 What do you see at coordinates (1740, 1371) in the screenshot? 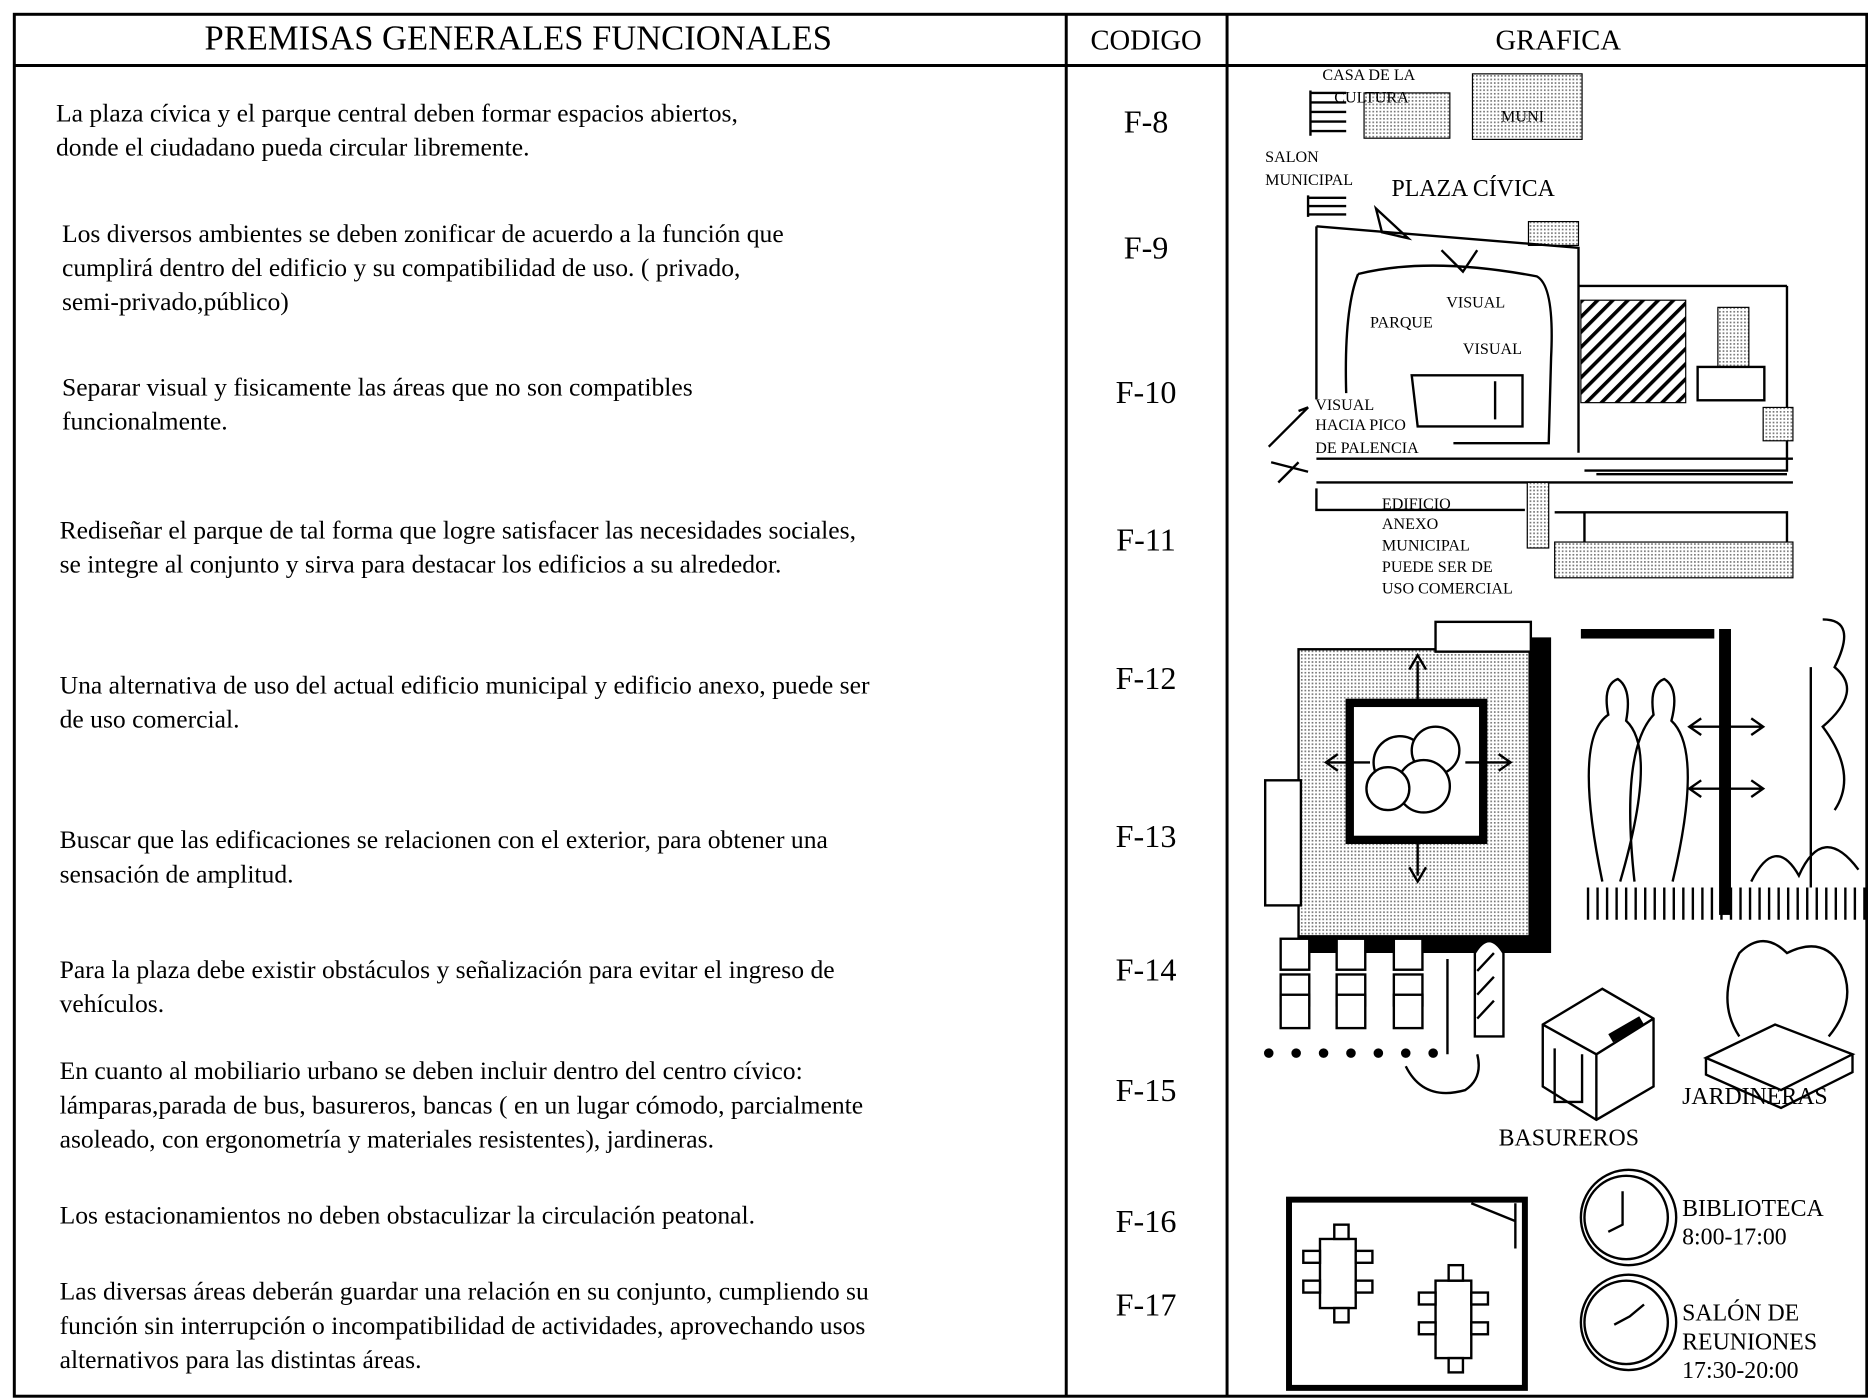
I see `label: 17:30-20:00` at bounding box center [1740, 1371].